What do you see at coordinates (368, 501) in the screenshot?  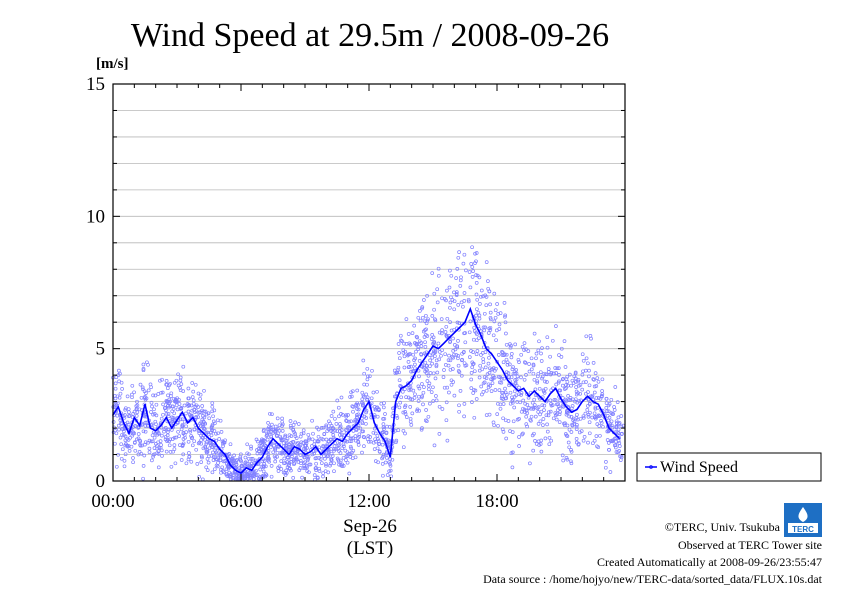 I see `x-tick-label: 12:00` at bounding box center [368, 501].